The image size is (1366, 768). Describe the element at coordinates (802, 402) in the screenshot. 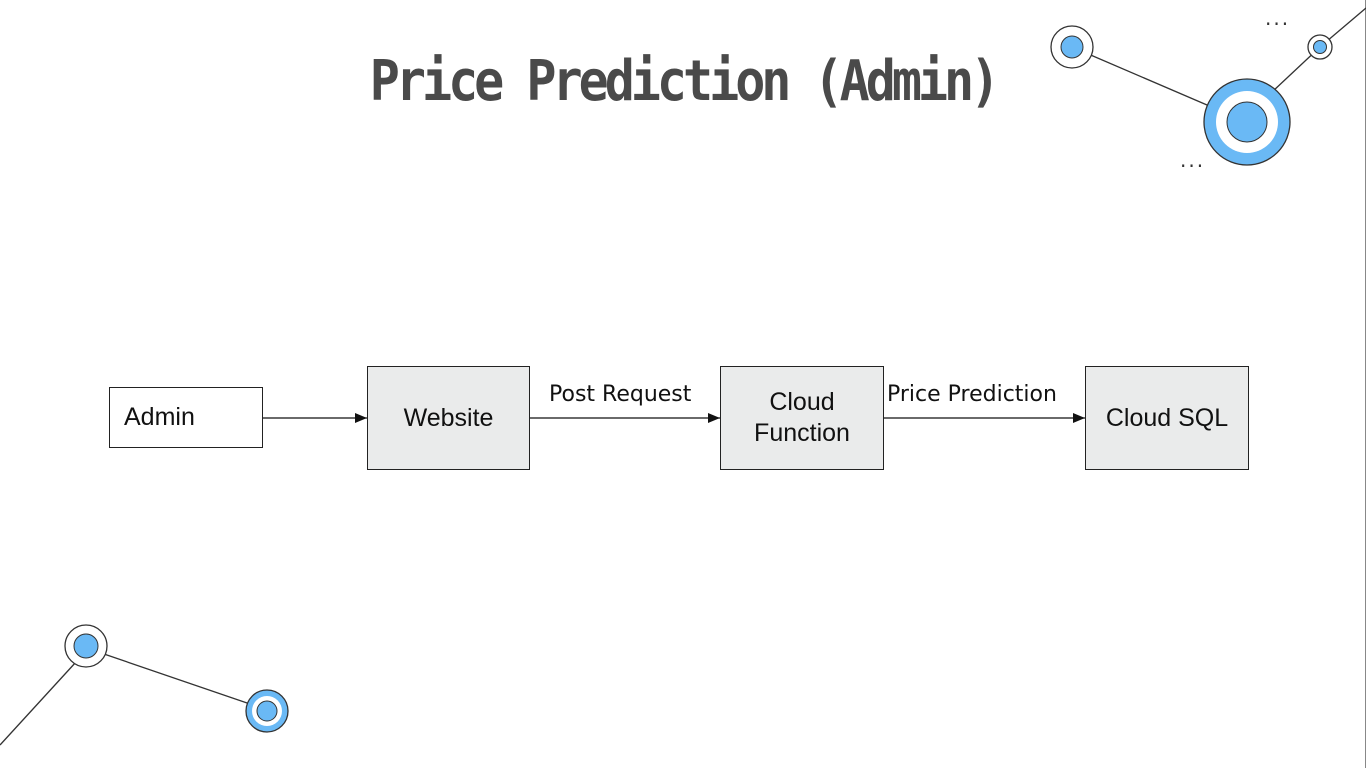

I see `node-cloud-function-label-line1: Cloud` at that location.